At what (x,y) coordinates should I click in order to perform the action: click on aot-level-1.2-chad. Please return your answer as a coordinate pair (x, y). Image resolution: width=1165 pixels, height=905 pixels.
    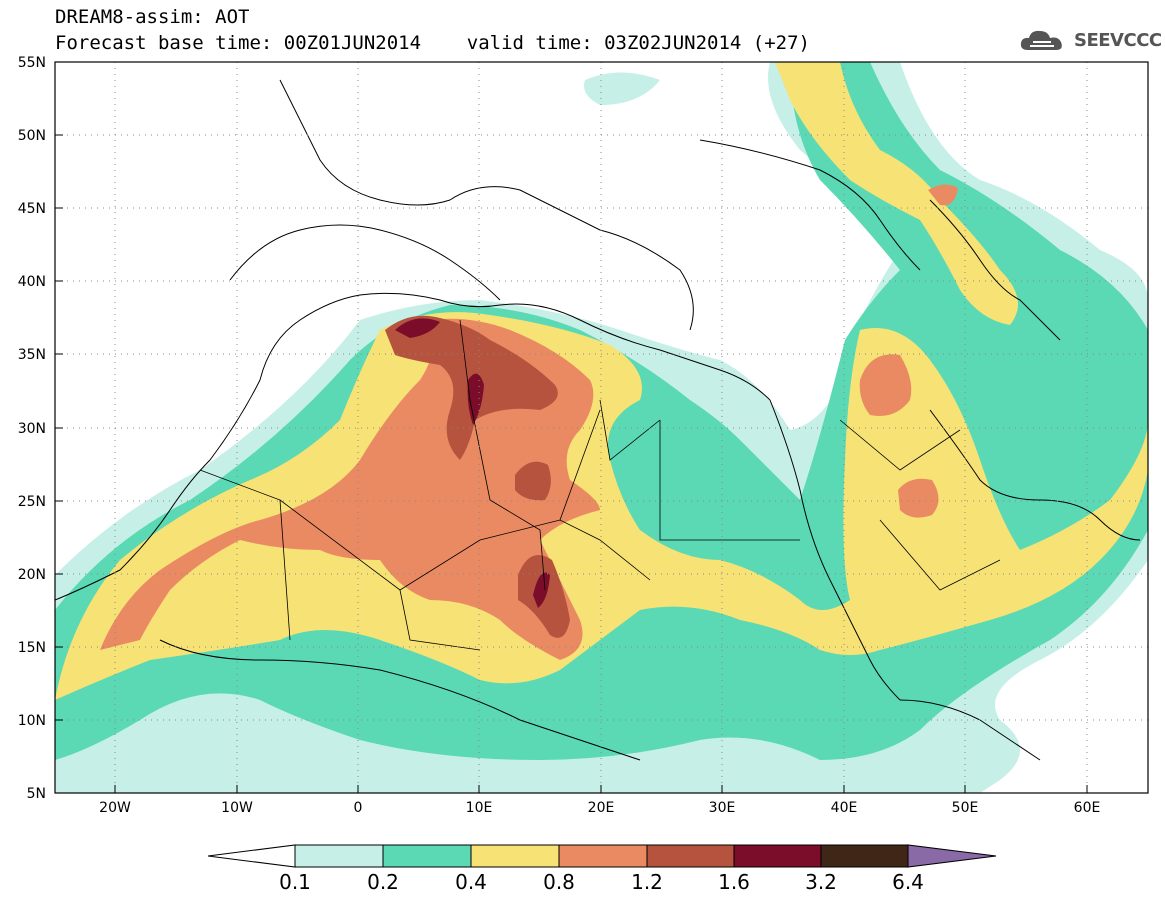
    Looking at the image, I should click on (533, 481).